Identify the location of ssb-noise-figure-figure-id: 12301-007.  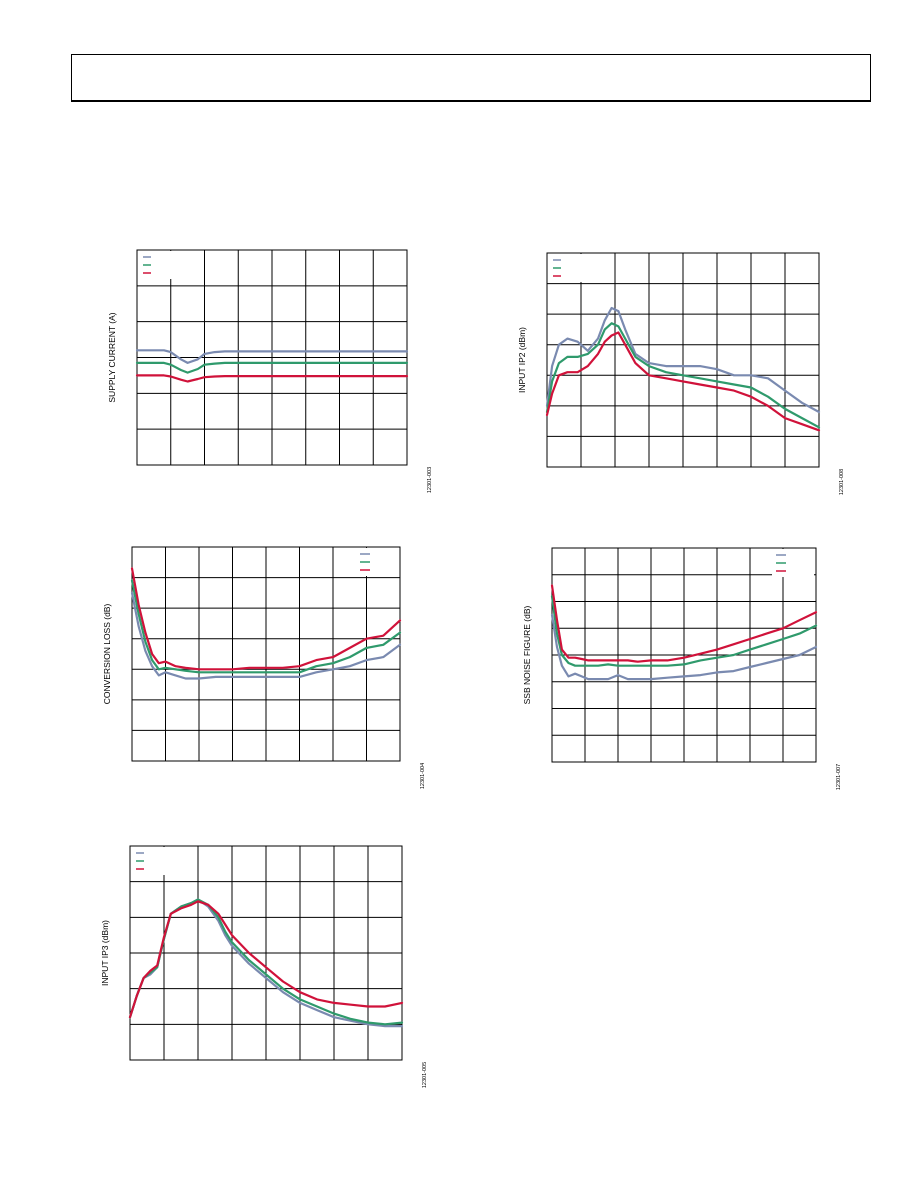
(839, 777).